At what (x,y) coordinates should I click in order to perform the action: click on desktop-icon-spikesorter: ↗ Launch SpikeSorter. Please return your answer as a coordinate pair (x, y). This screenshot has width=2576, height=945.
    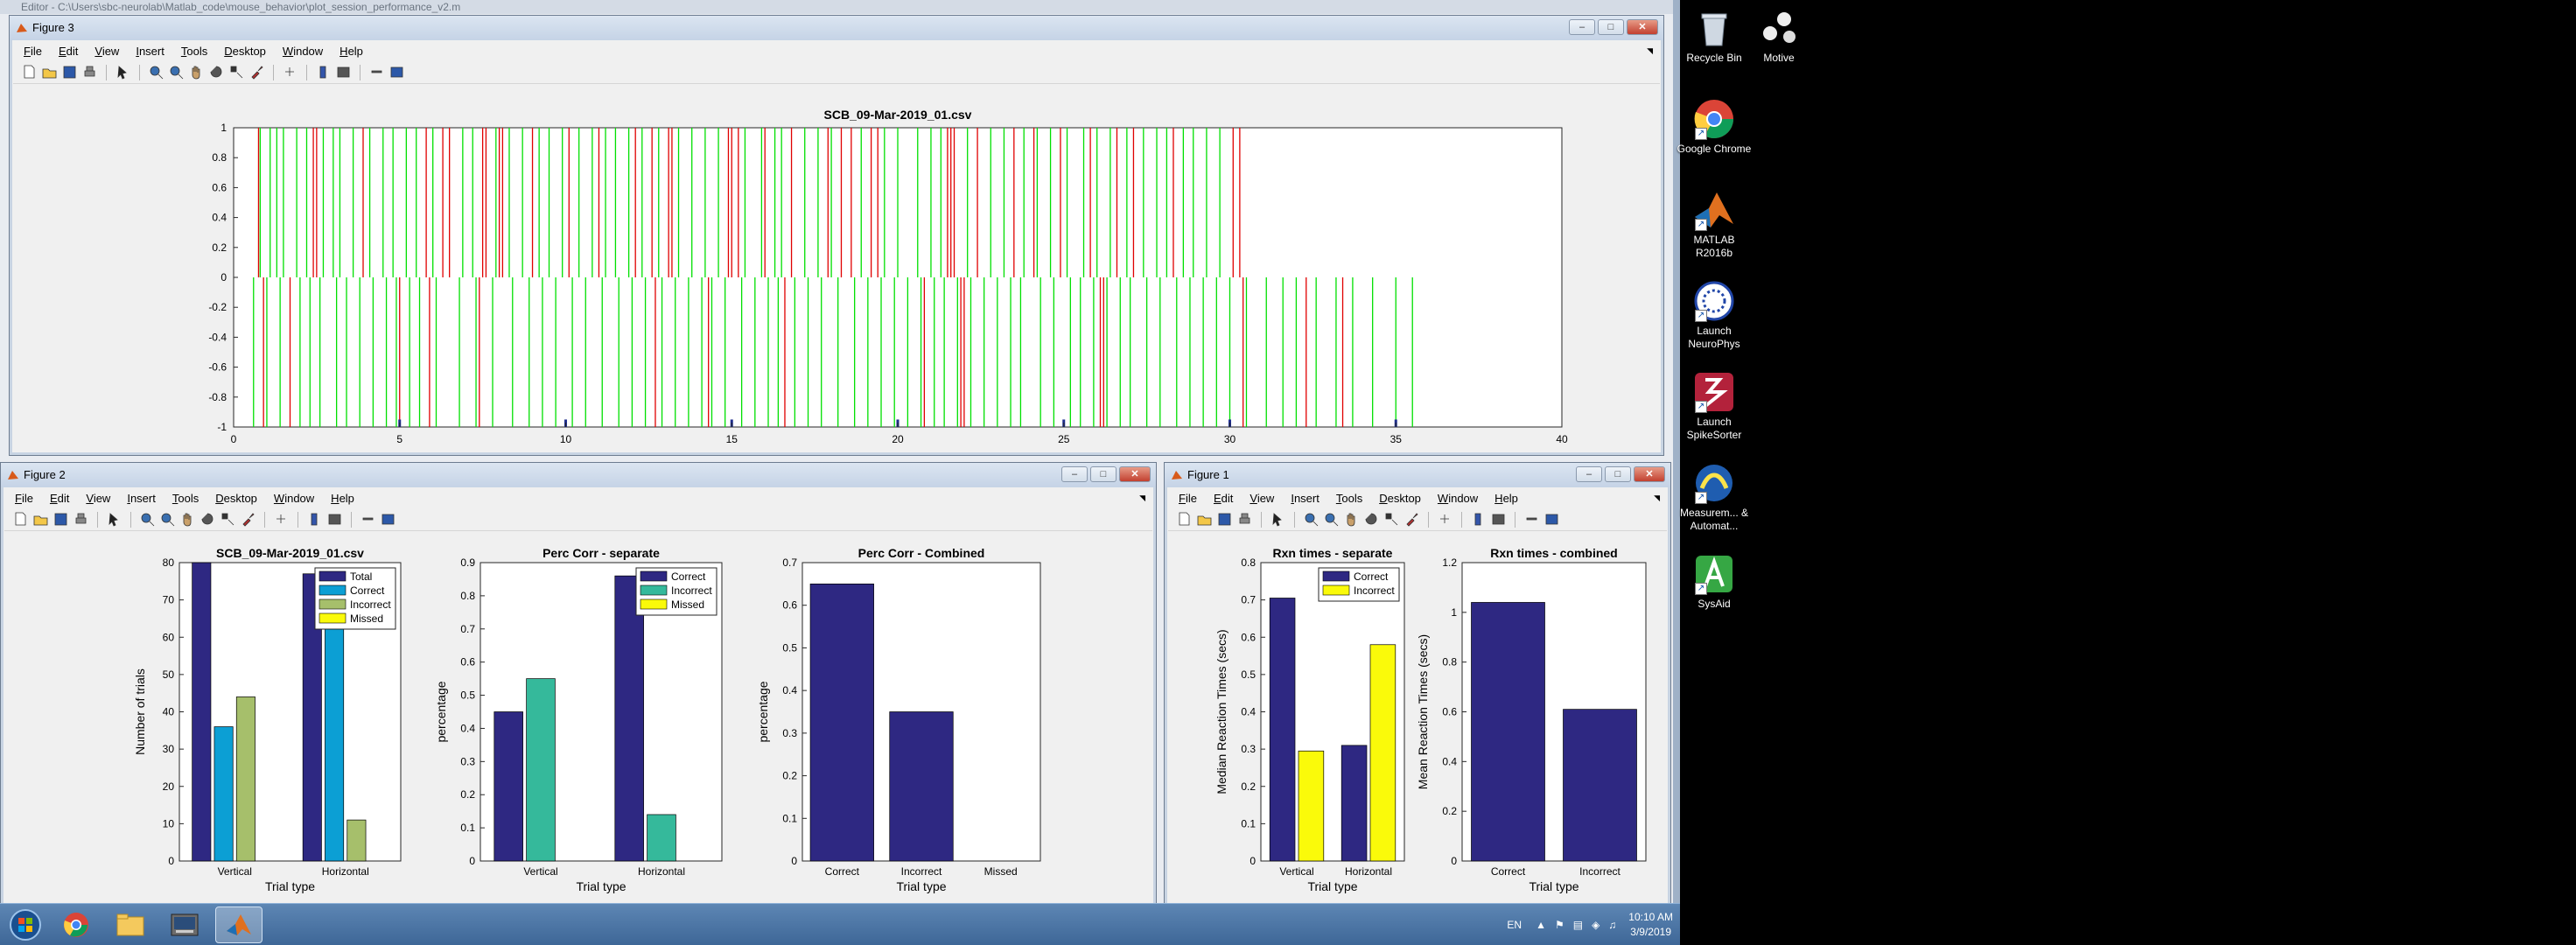
    Looking at the image, I should click on (1714, 406).